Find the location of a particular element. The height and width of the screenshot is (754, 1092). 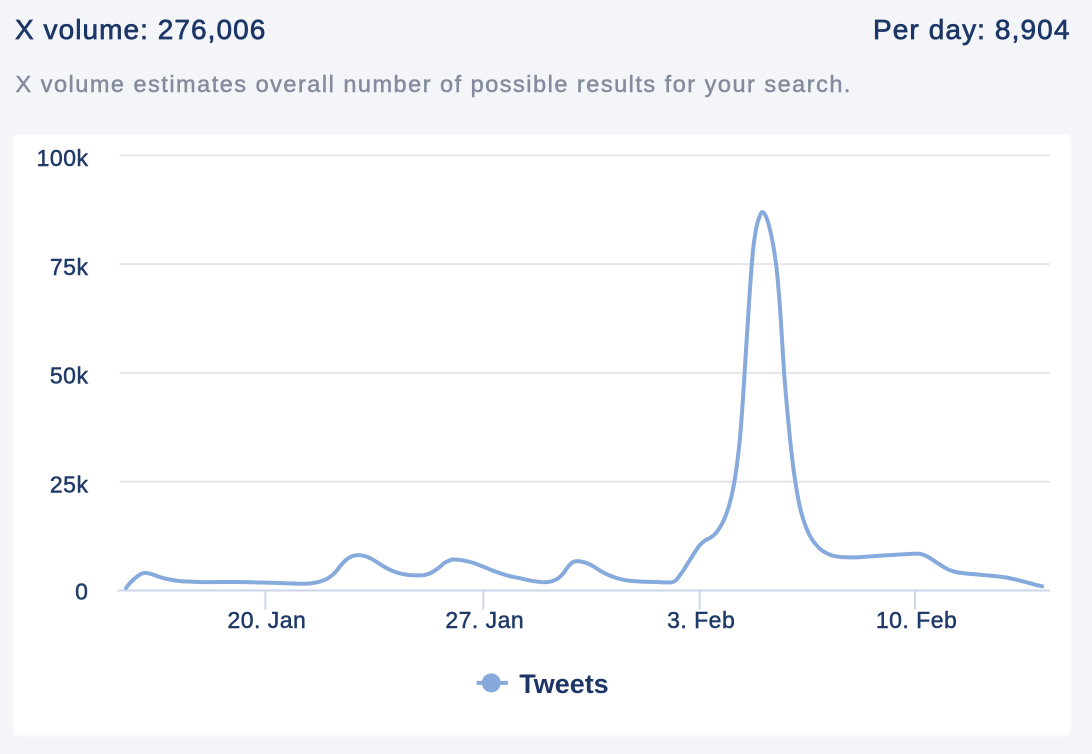

svg-text: Tweets is located at coordinates (563, 684).